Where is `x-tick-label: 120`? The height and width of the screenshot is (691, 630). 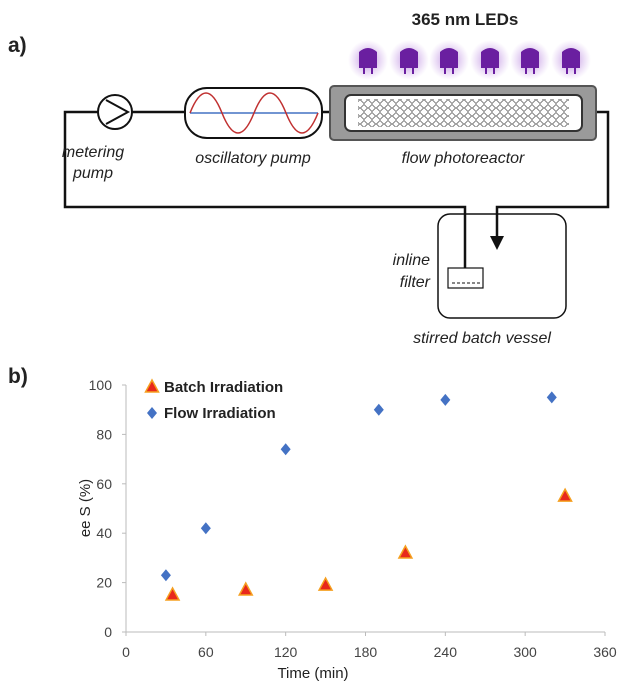 x-tick-label: 120 is located at coordinates (286, 652).